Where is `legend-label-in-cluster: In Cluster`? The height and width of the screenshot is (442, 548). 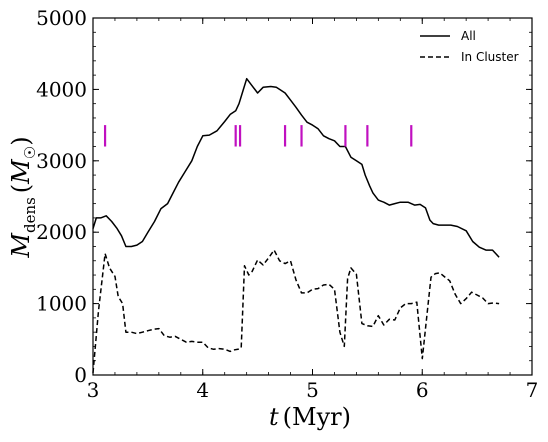
legend-label-in-cluster: In Cluster is located at coordinates (490, 57).